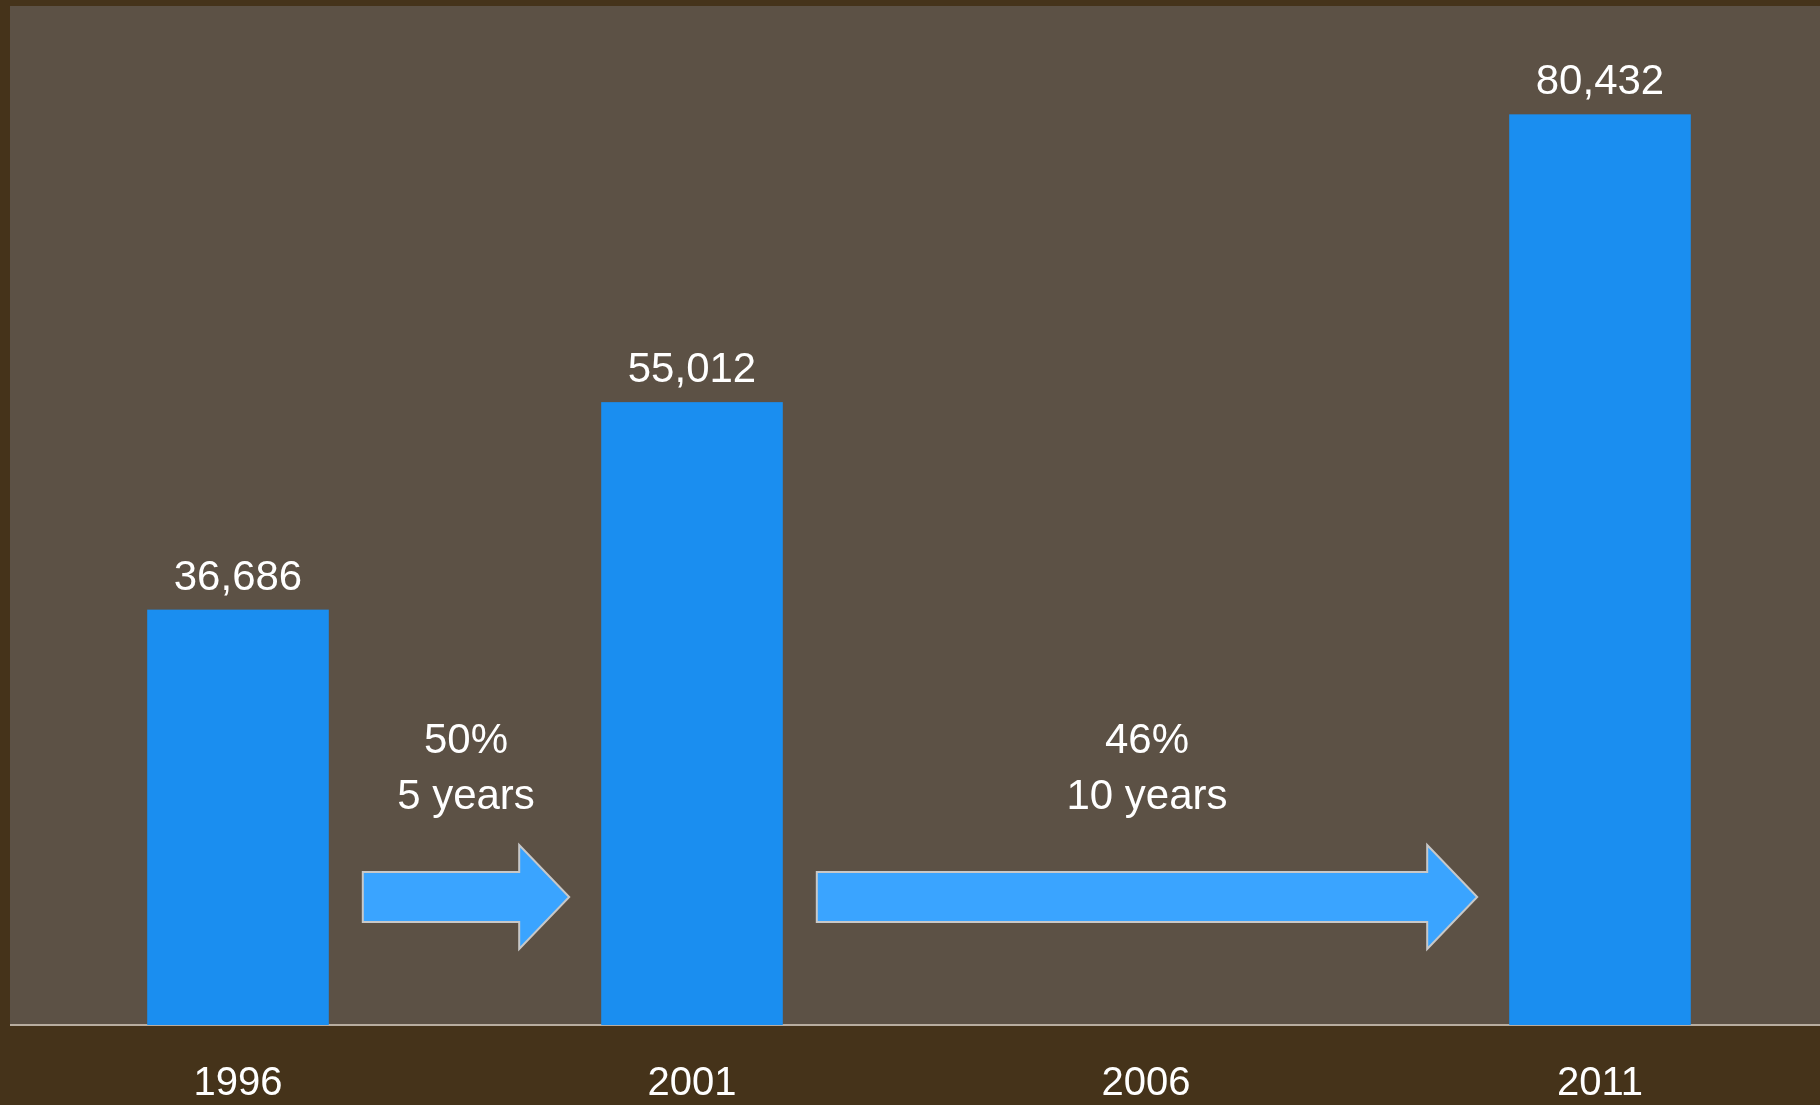 The width and height of the screenshot is (1820, 1105). What do you see at coordinates (692, 368) in the screenshot?
I see `data-label: 55,012` at bounding box center [692, 368].